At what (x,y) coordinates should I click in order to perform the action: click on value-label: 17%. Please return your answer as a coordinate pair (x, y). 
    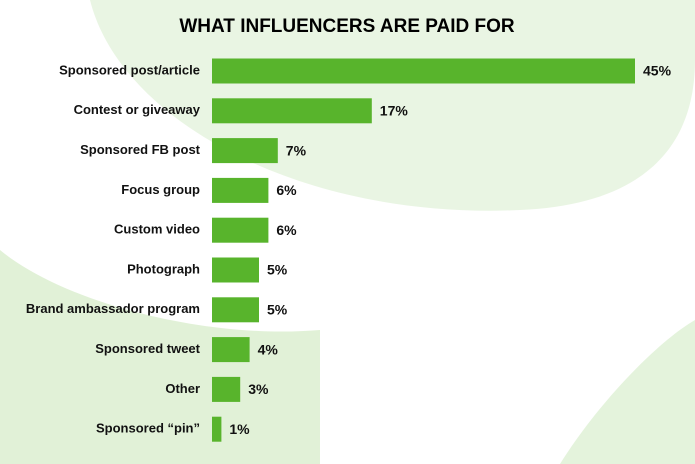
    Looking at the image, I should click on (394, 111).